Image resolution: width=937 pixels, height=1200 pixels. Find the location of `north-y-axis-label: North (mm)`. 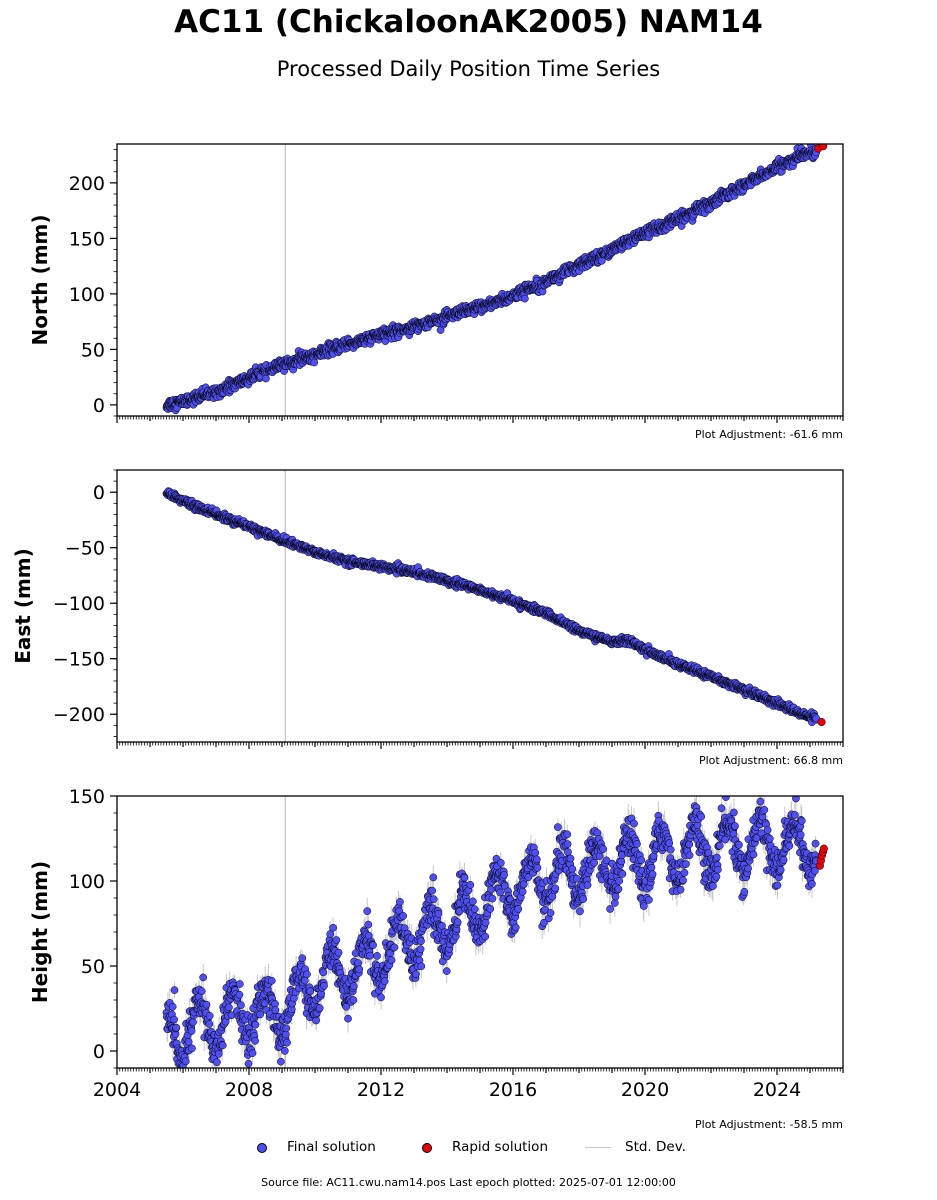

north-y-axis-label: North (mm) is located at coordinates (40, 279).